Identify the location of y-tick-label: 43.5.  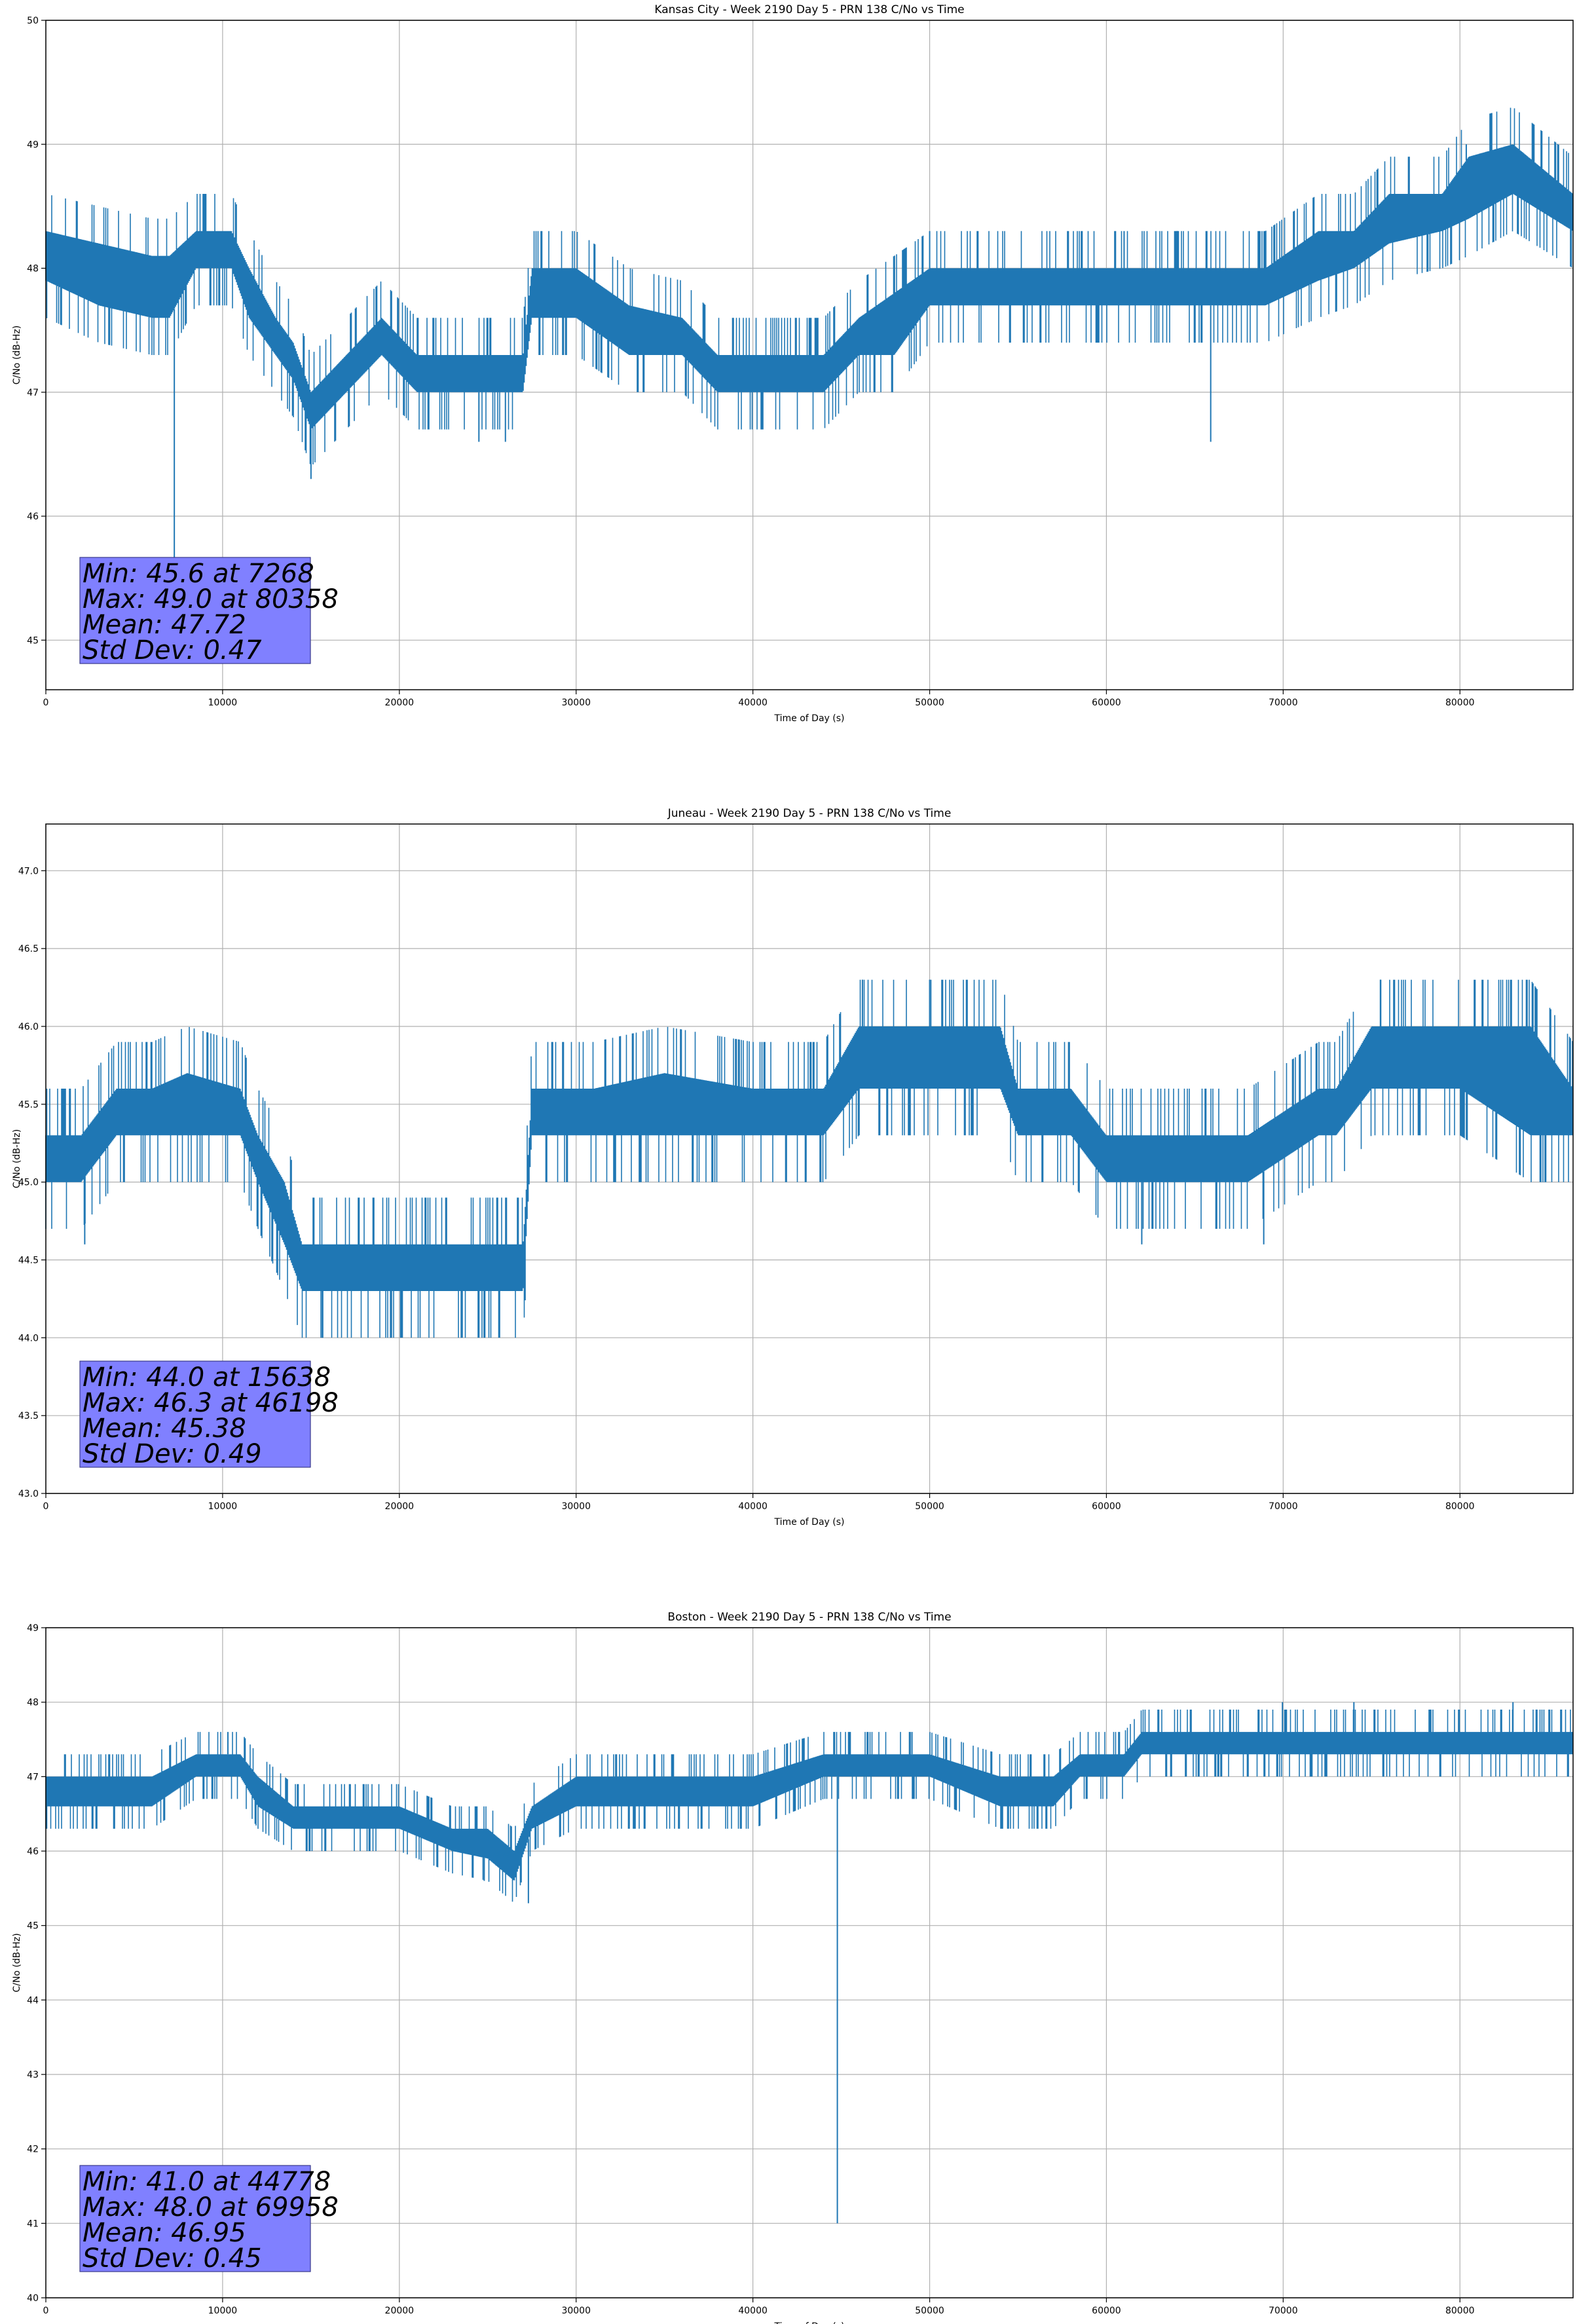
(28, 1416).